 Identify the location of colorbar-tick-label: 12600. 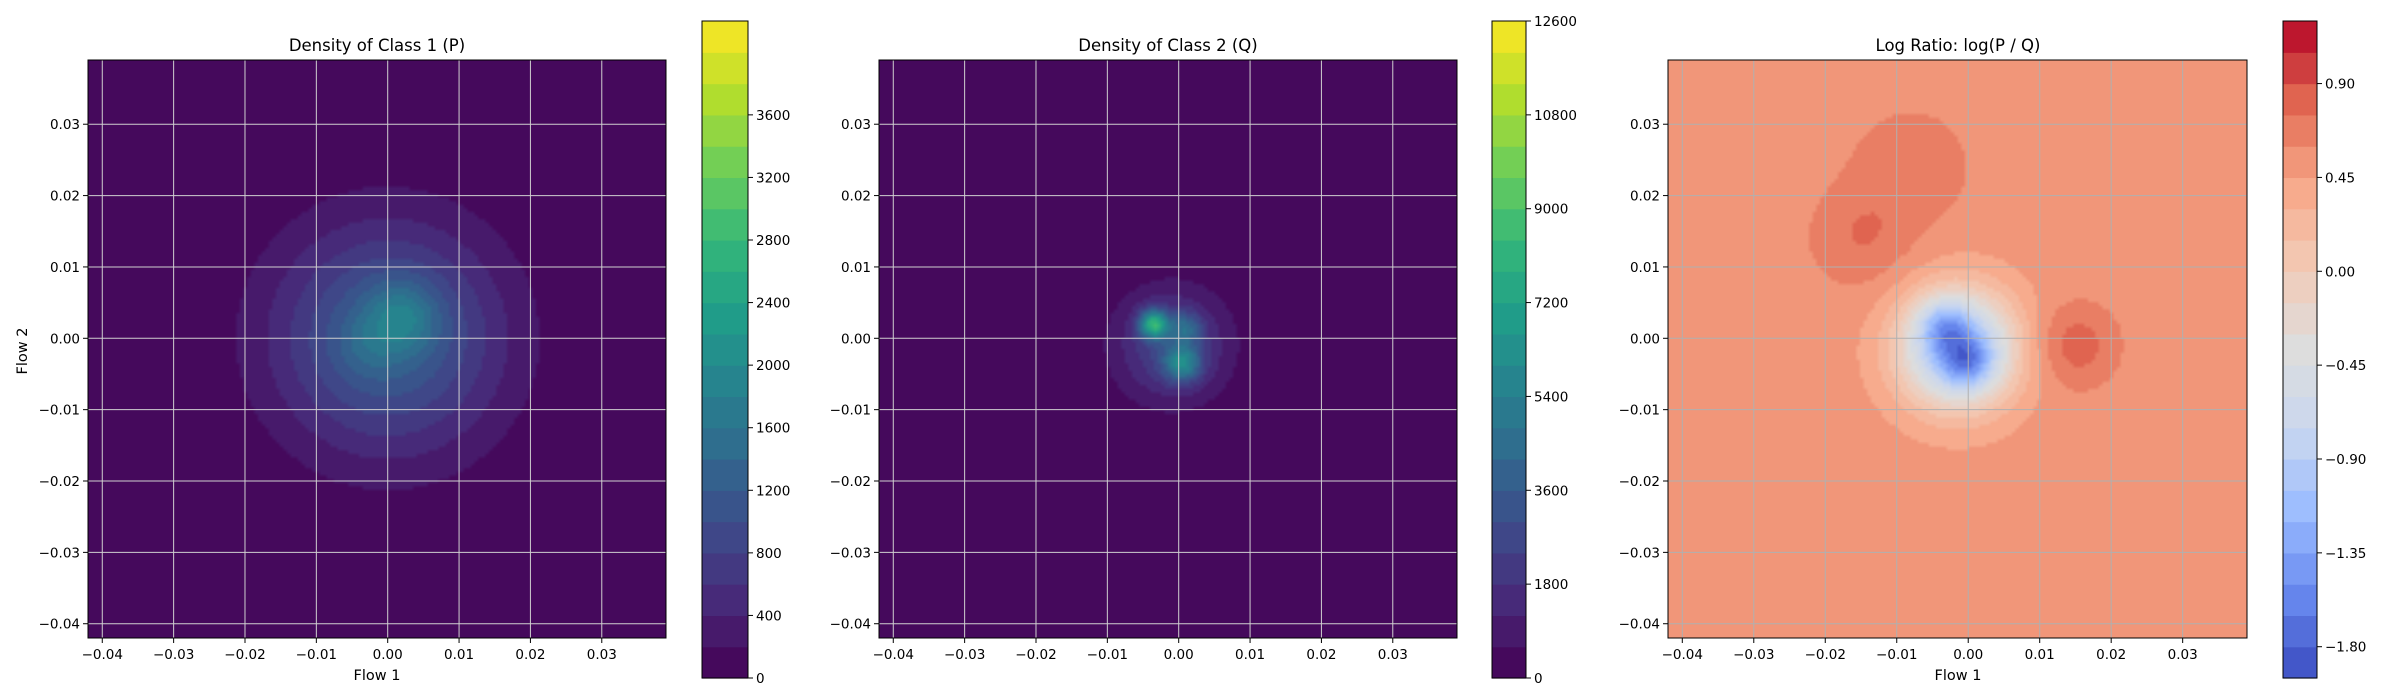
(1555, 22).